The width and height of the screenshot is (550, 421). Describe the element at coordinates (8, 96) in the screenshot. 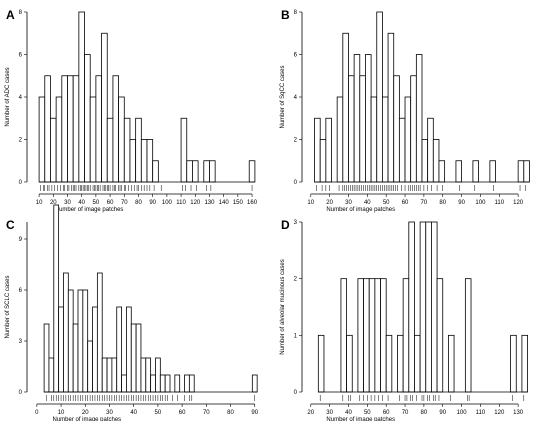

I see `y-axis-label: Number of ADC cases` at that location.